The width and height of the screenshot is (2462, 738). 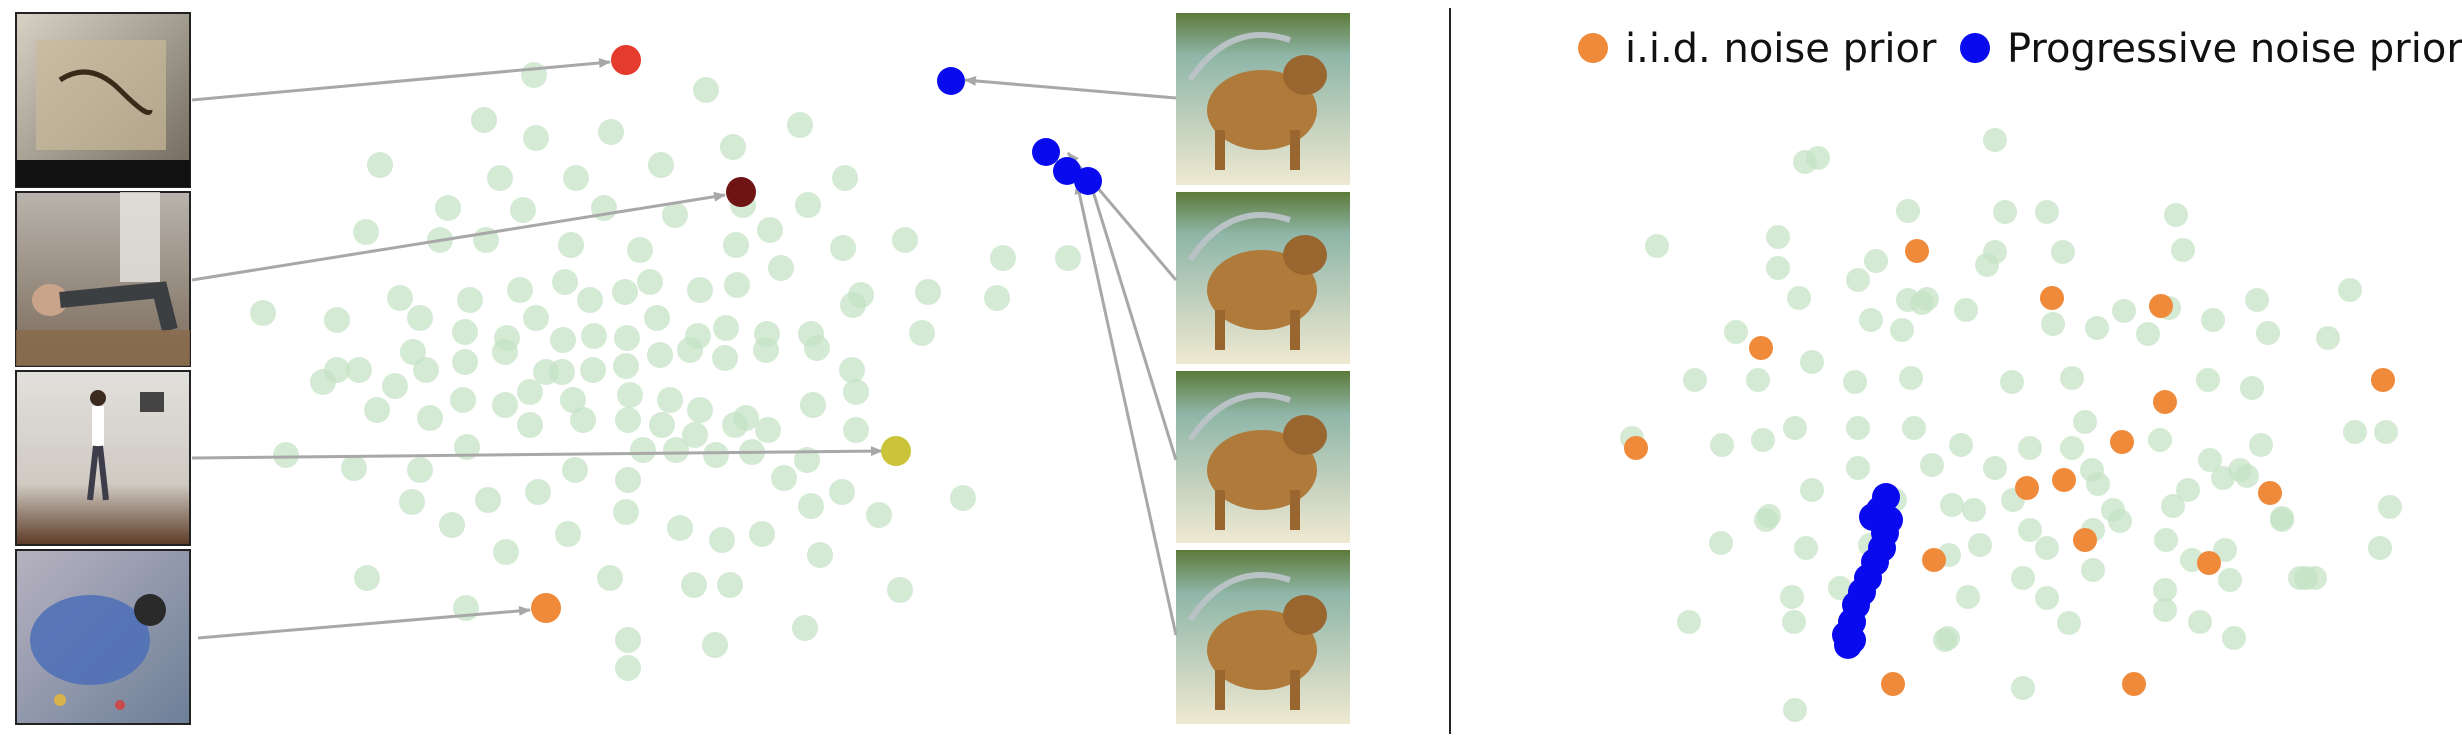 What do you see at coordinates (1867, 571) in the screenshot?
I see `progressive-noise-points` at bounding box center [1867, 571].